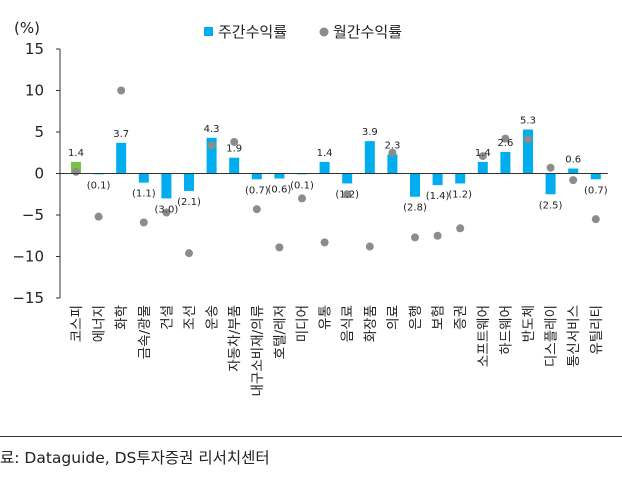  Describe the element at coordinates (189, 202) in the screenshot. I see `data-label: (2.1)` at that location.